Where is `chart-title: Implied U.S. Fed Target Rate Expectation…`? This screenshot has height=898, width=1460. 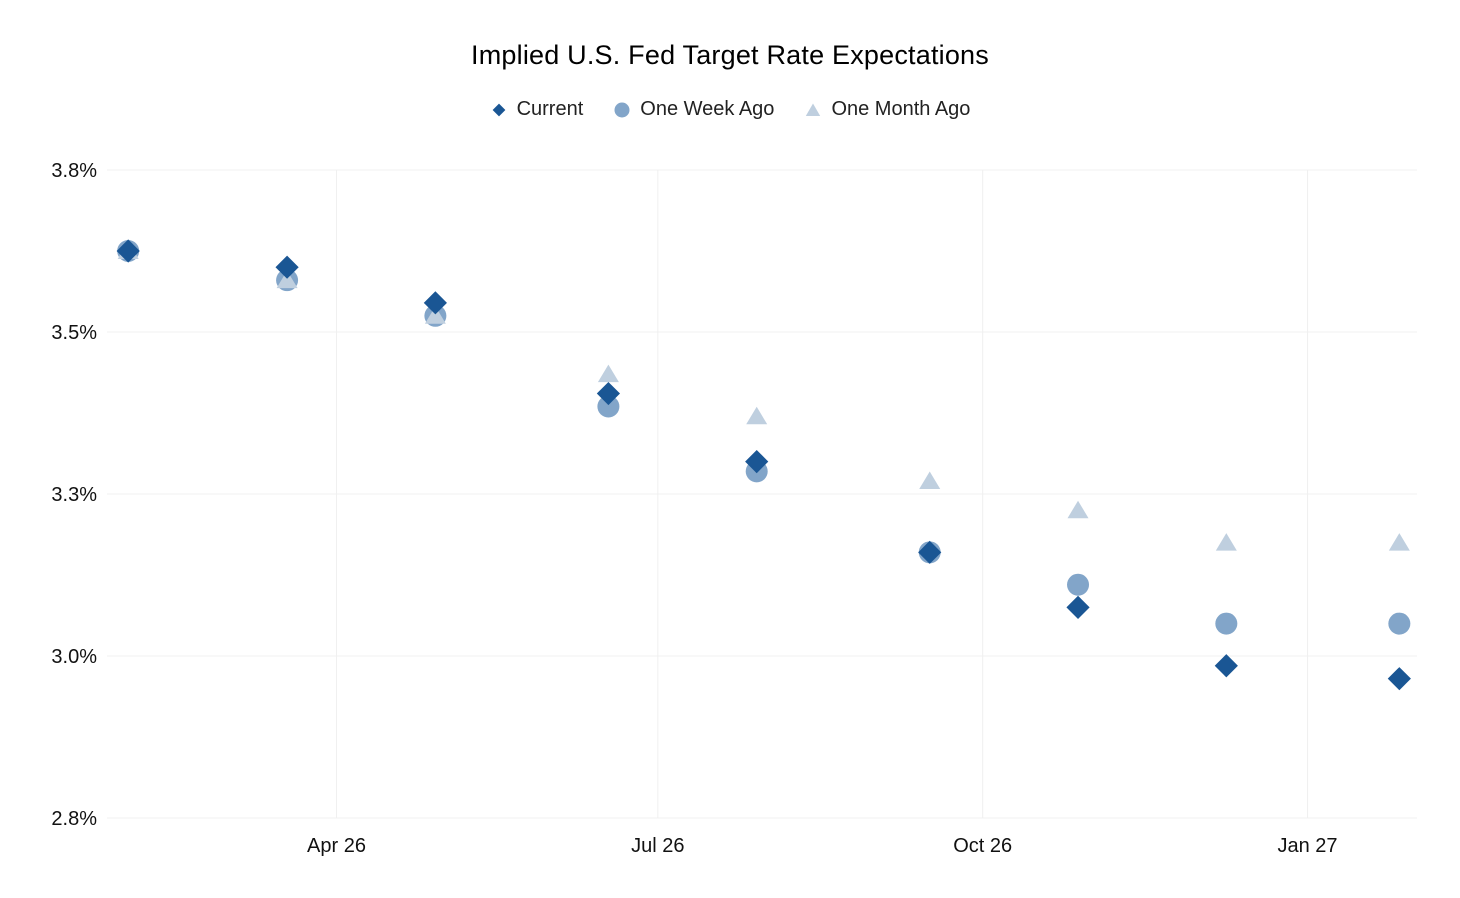 chart-title: Implied U.S. Fed Target Rate Expectation… is located at coordinates (730, 55).